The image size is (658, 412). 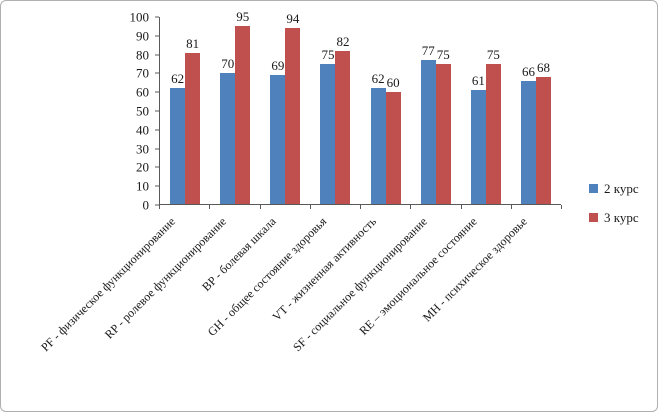 I want to click on x-axis-ticks, so click(x=360, y=207).